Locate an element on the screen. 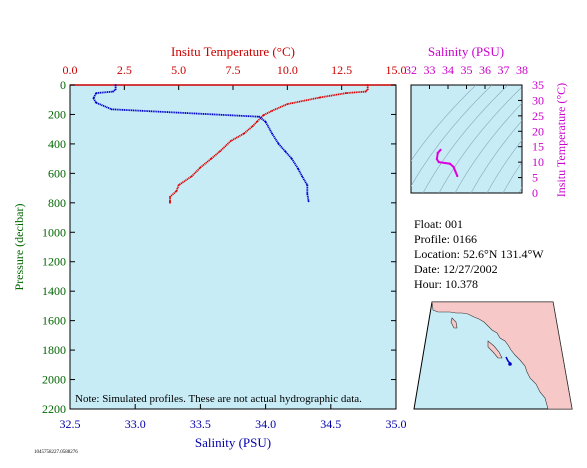 The width and height of the screenshot is (587, 468). pressure-tick-label: 1400 is located at coordinates (54, 291).